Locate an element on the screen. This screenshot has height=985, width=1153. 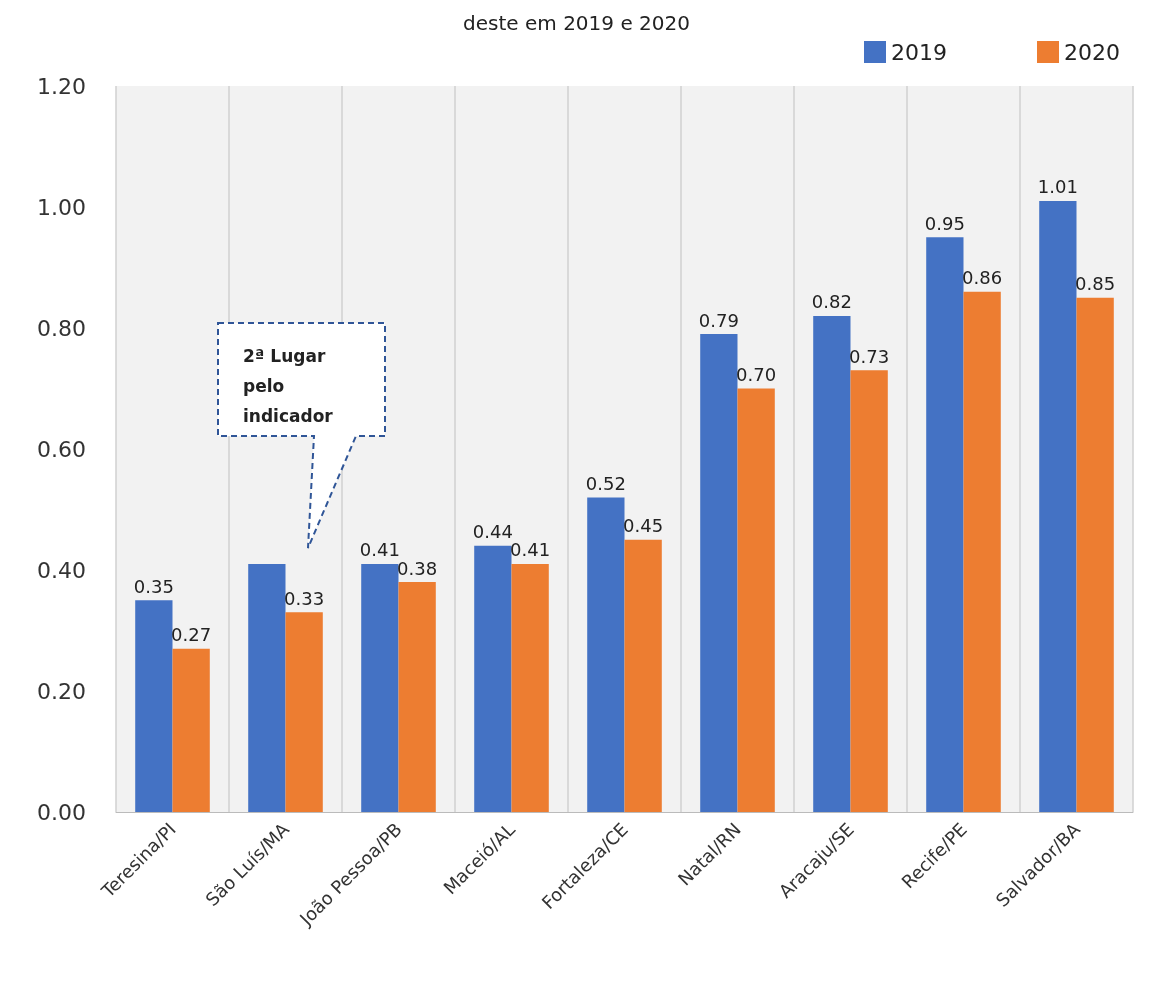
annotation: 2ª Lugar pelo indicador is located at coordinates (288, 386).